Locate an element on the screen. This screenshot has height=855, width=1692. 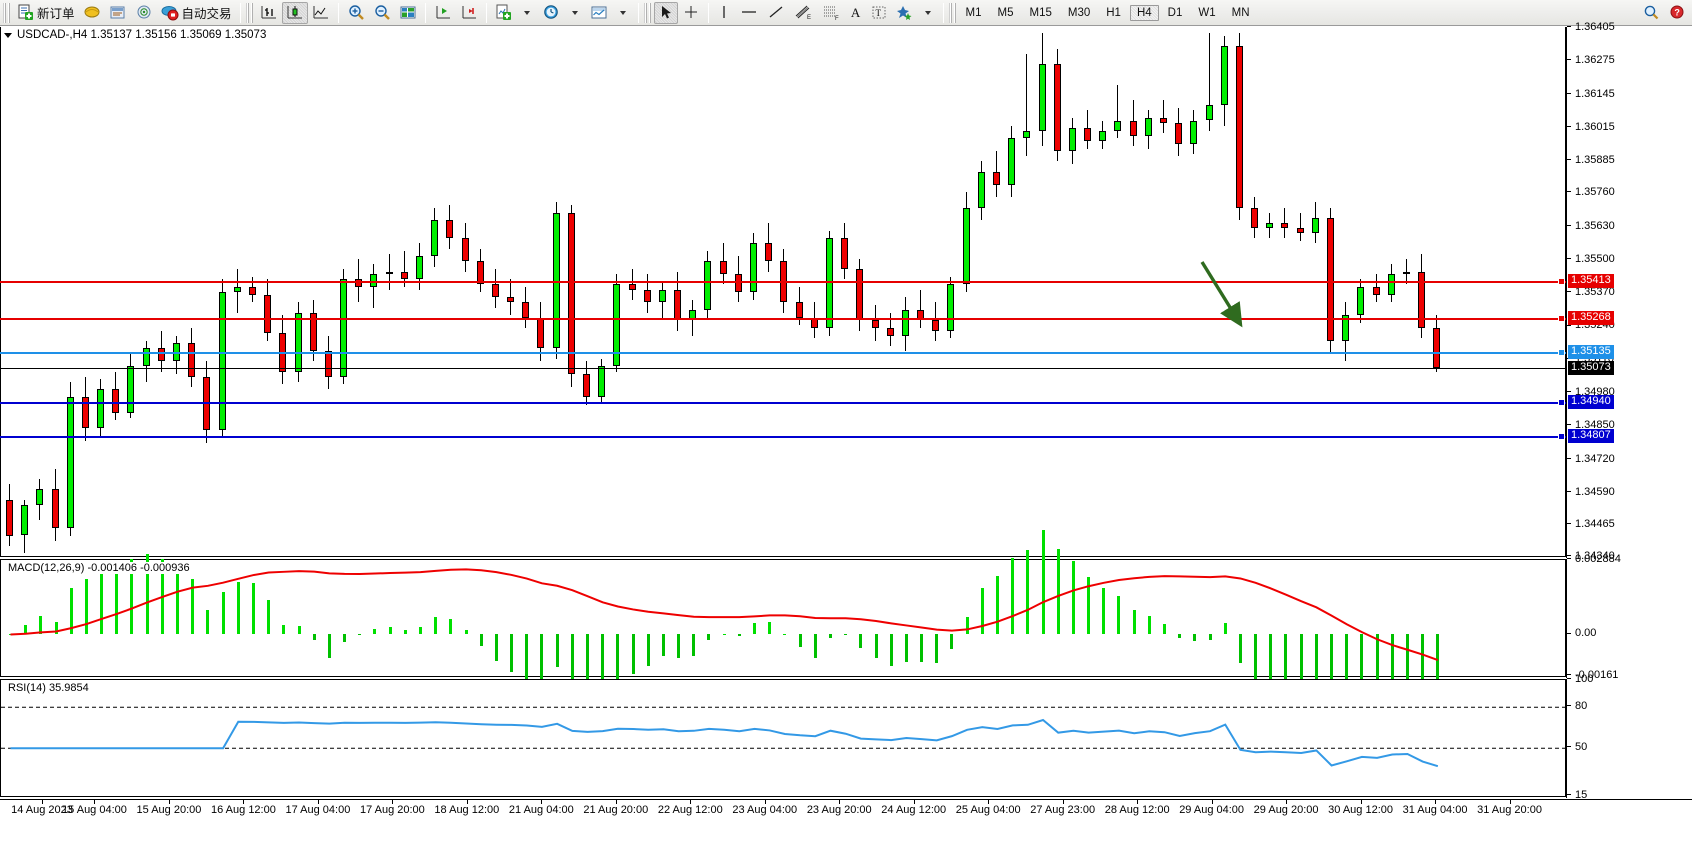
templates-dropdown is located at coordinates (623, 13).